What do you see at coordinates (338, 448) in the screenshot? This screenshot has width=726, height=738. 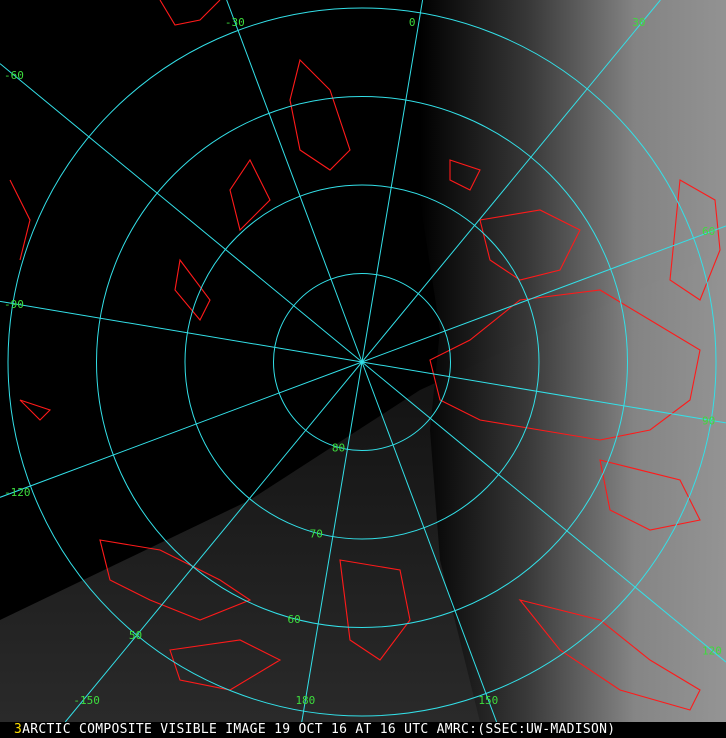 I see `latitude-label: 80` at bounding box center [338, 448].